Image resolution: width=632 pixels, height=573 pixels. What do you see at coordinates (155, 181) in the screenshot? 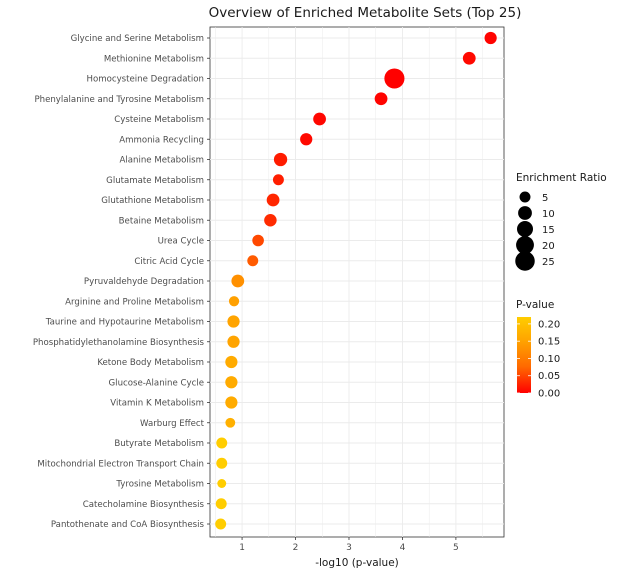
I see `category-label: Glutamate Metabolism` at bounding box center [155, 181].